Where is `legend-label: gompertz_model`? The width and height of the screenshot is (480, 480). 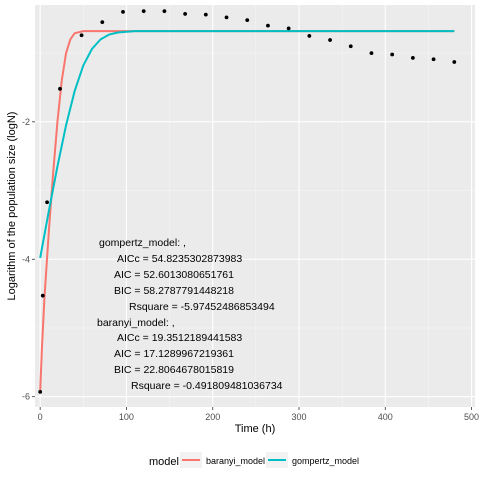
legend-label: gompertz_model is located at coordinates (325, 461).